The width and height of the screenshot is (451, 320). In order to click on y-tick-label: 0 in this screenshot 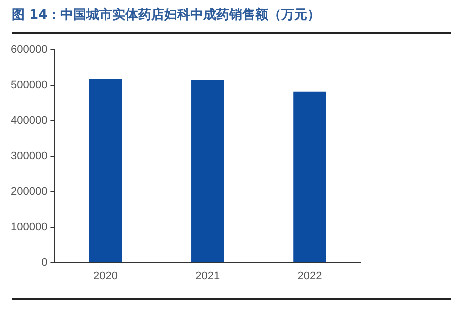, I will do `click(45, 262)`.